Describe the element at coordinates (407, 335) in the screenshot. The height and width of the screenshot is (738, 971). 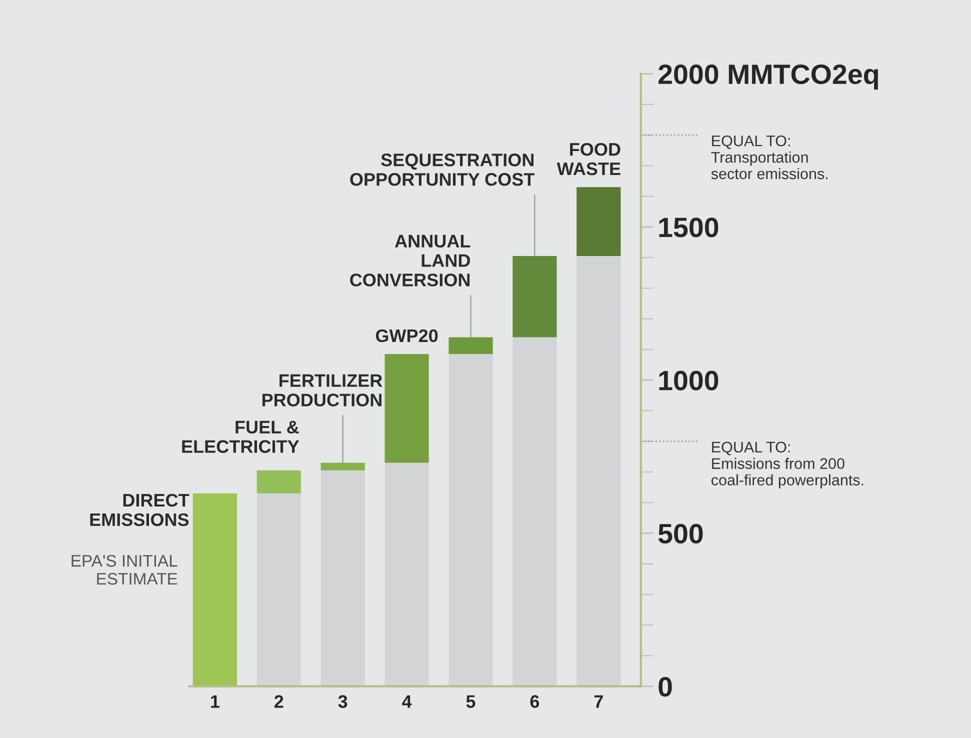
I see `annotation: GWP20` at that location.